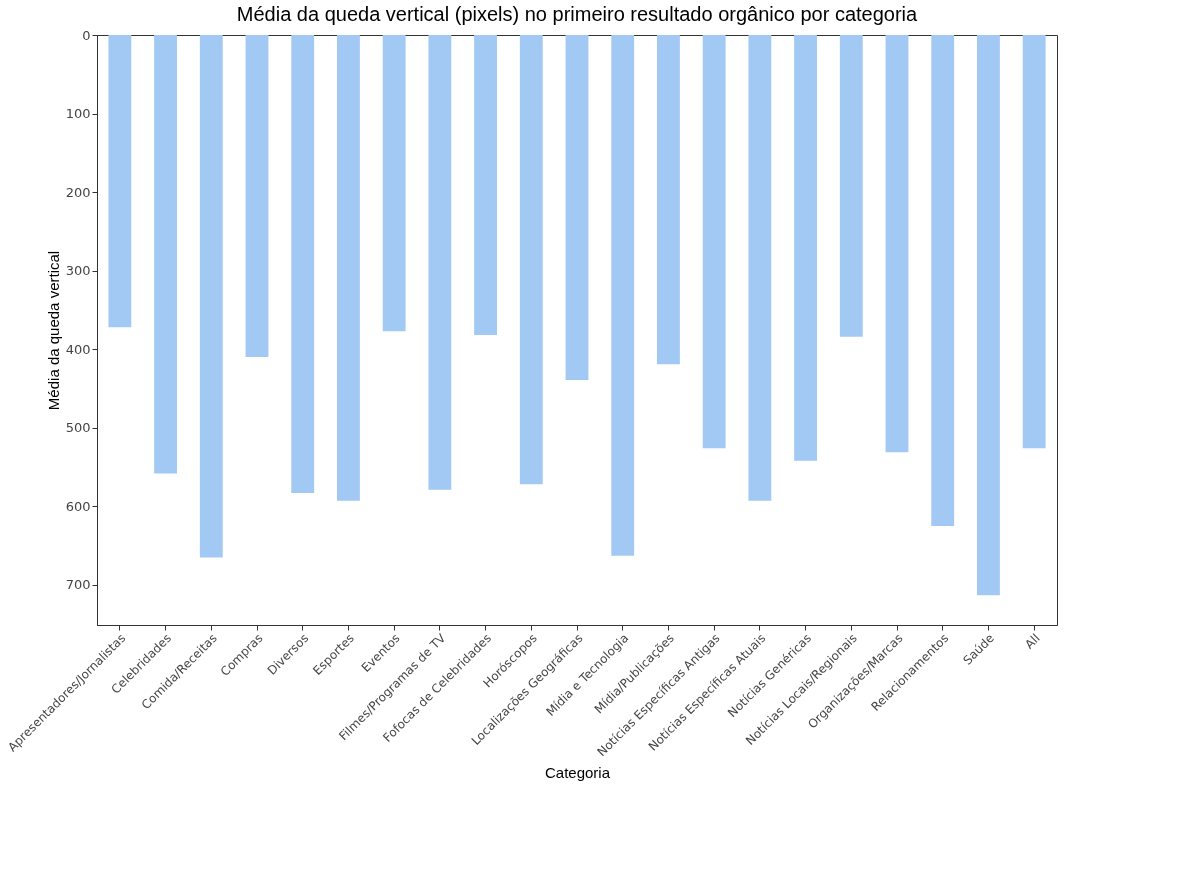  I want to click on y-tick-label: 600, so click(78, 506).